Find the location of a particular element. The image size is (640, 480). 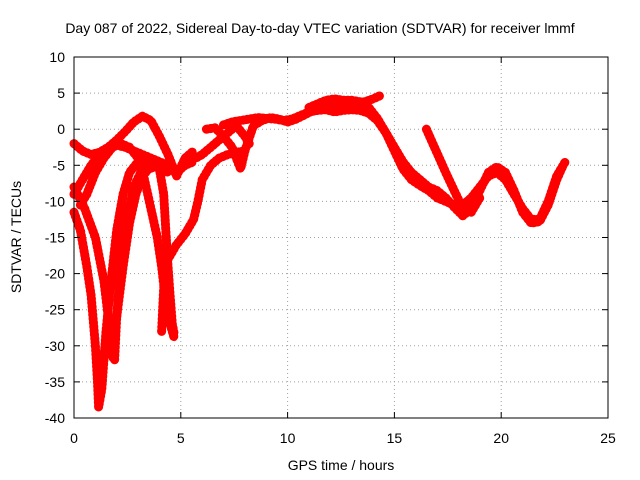

series-arc-4-markers is located at coordinates (110, 283).